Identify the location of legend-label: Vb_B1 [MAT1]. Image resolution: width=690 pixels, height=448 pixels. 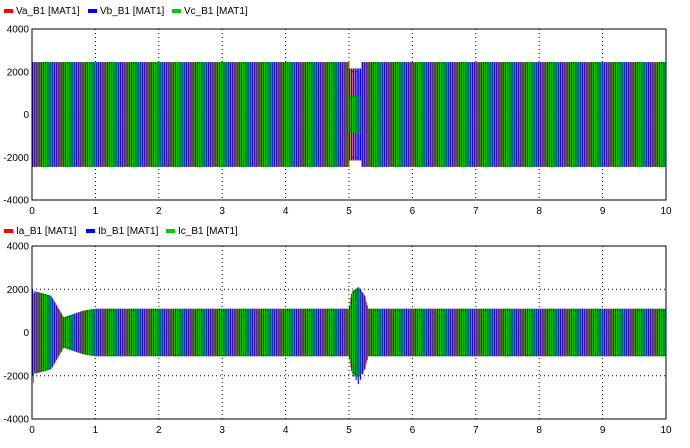
(132, 11).